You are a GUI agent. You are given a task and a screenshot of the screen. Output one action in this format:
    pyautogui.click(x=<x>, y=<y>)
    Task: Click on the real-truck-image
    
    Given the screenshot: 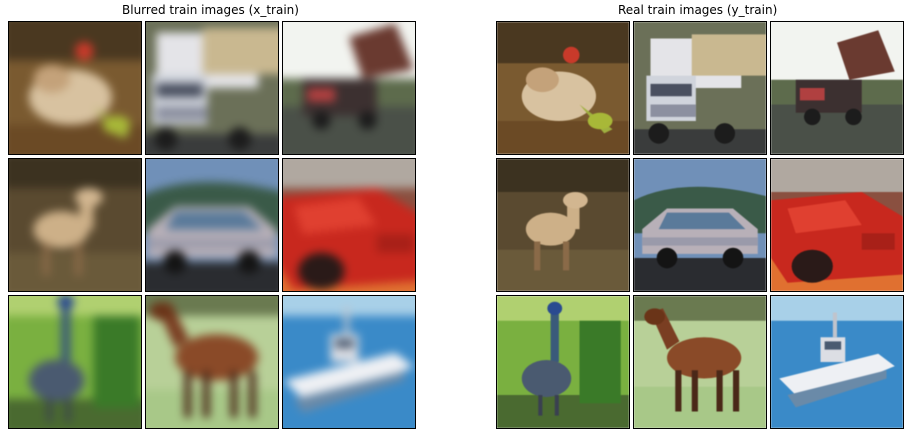 What is the action you would take?
    pyautogui.click(x=700, y=88)
    